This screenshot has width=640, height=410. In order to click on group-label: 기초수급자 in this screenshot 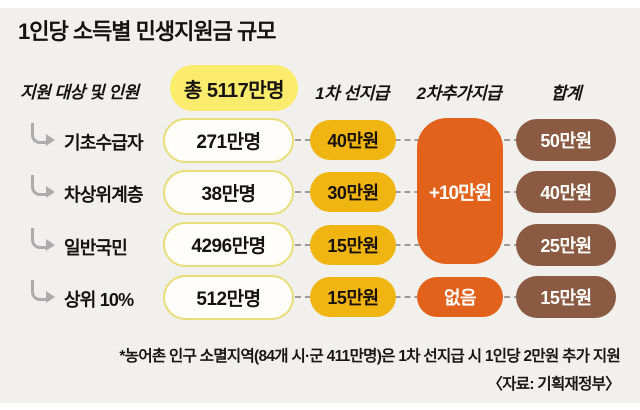, I will do `click(104, 143)`.